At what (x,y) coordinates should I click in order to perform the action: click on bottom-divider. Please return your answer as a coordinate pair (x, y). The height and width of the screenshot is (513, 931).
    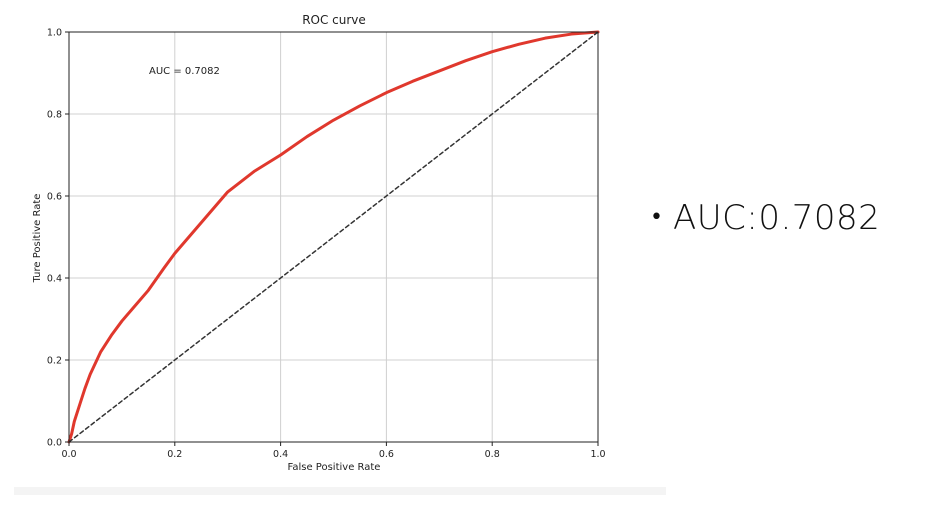
    Looking at the image, I should click on (340, 491).